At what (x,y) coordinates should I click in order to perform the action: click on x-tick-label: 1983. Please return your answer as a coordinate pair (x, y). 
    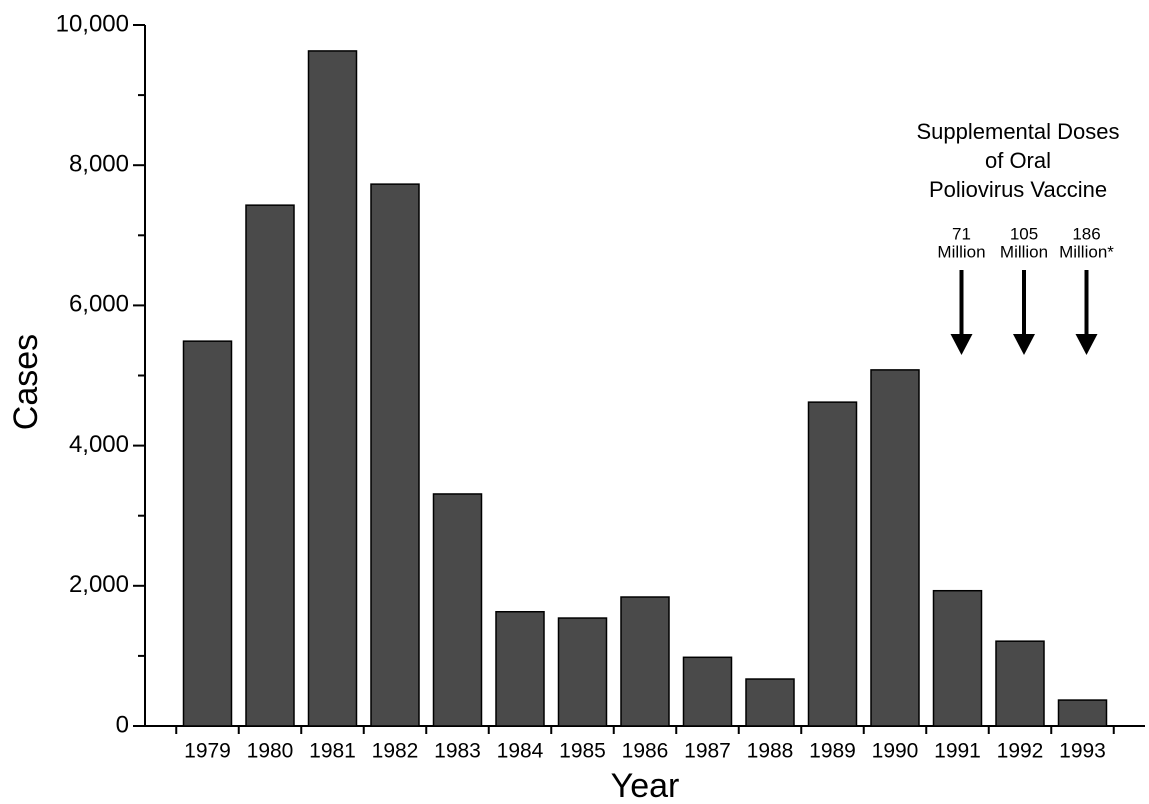
    Looking at the image, I should click on (457, 751).